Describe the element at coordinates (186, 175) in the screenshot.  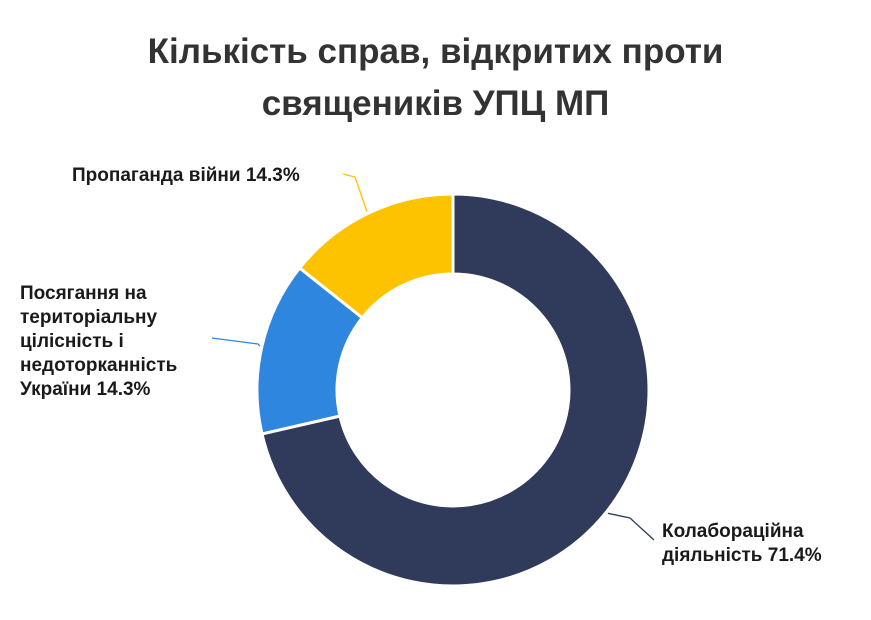
I see `slice-label-war-propaganda: Пропаганда війни 14.3%` at that location.